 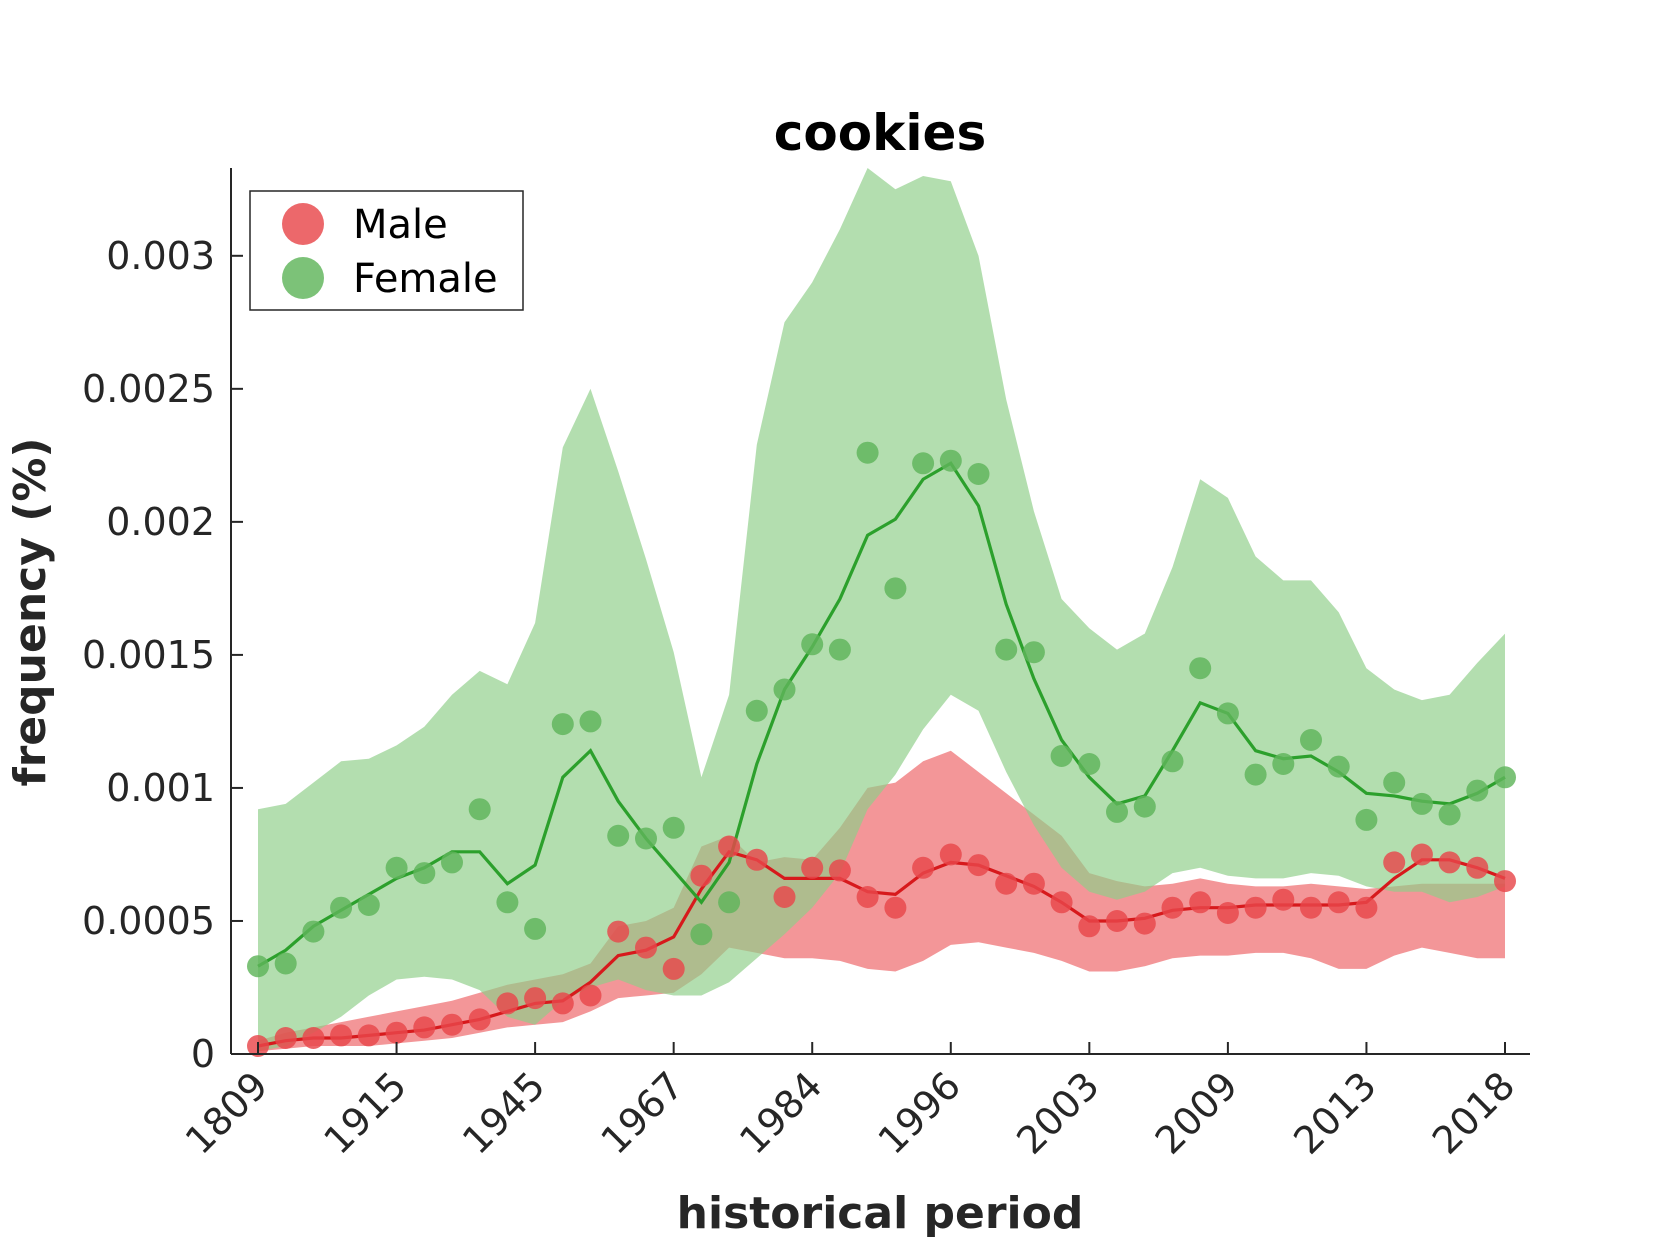 I want to click on male-trend-line, so click(x=881, y=948).